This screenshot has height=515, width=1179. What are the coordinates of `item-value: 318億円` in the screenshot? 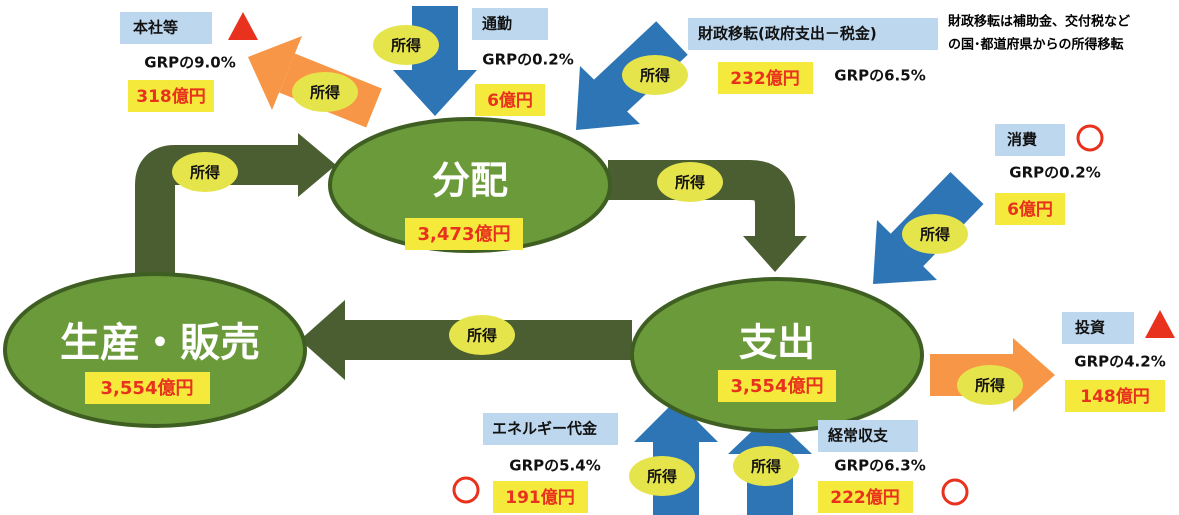 It's located at (171, 96).